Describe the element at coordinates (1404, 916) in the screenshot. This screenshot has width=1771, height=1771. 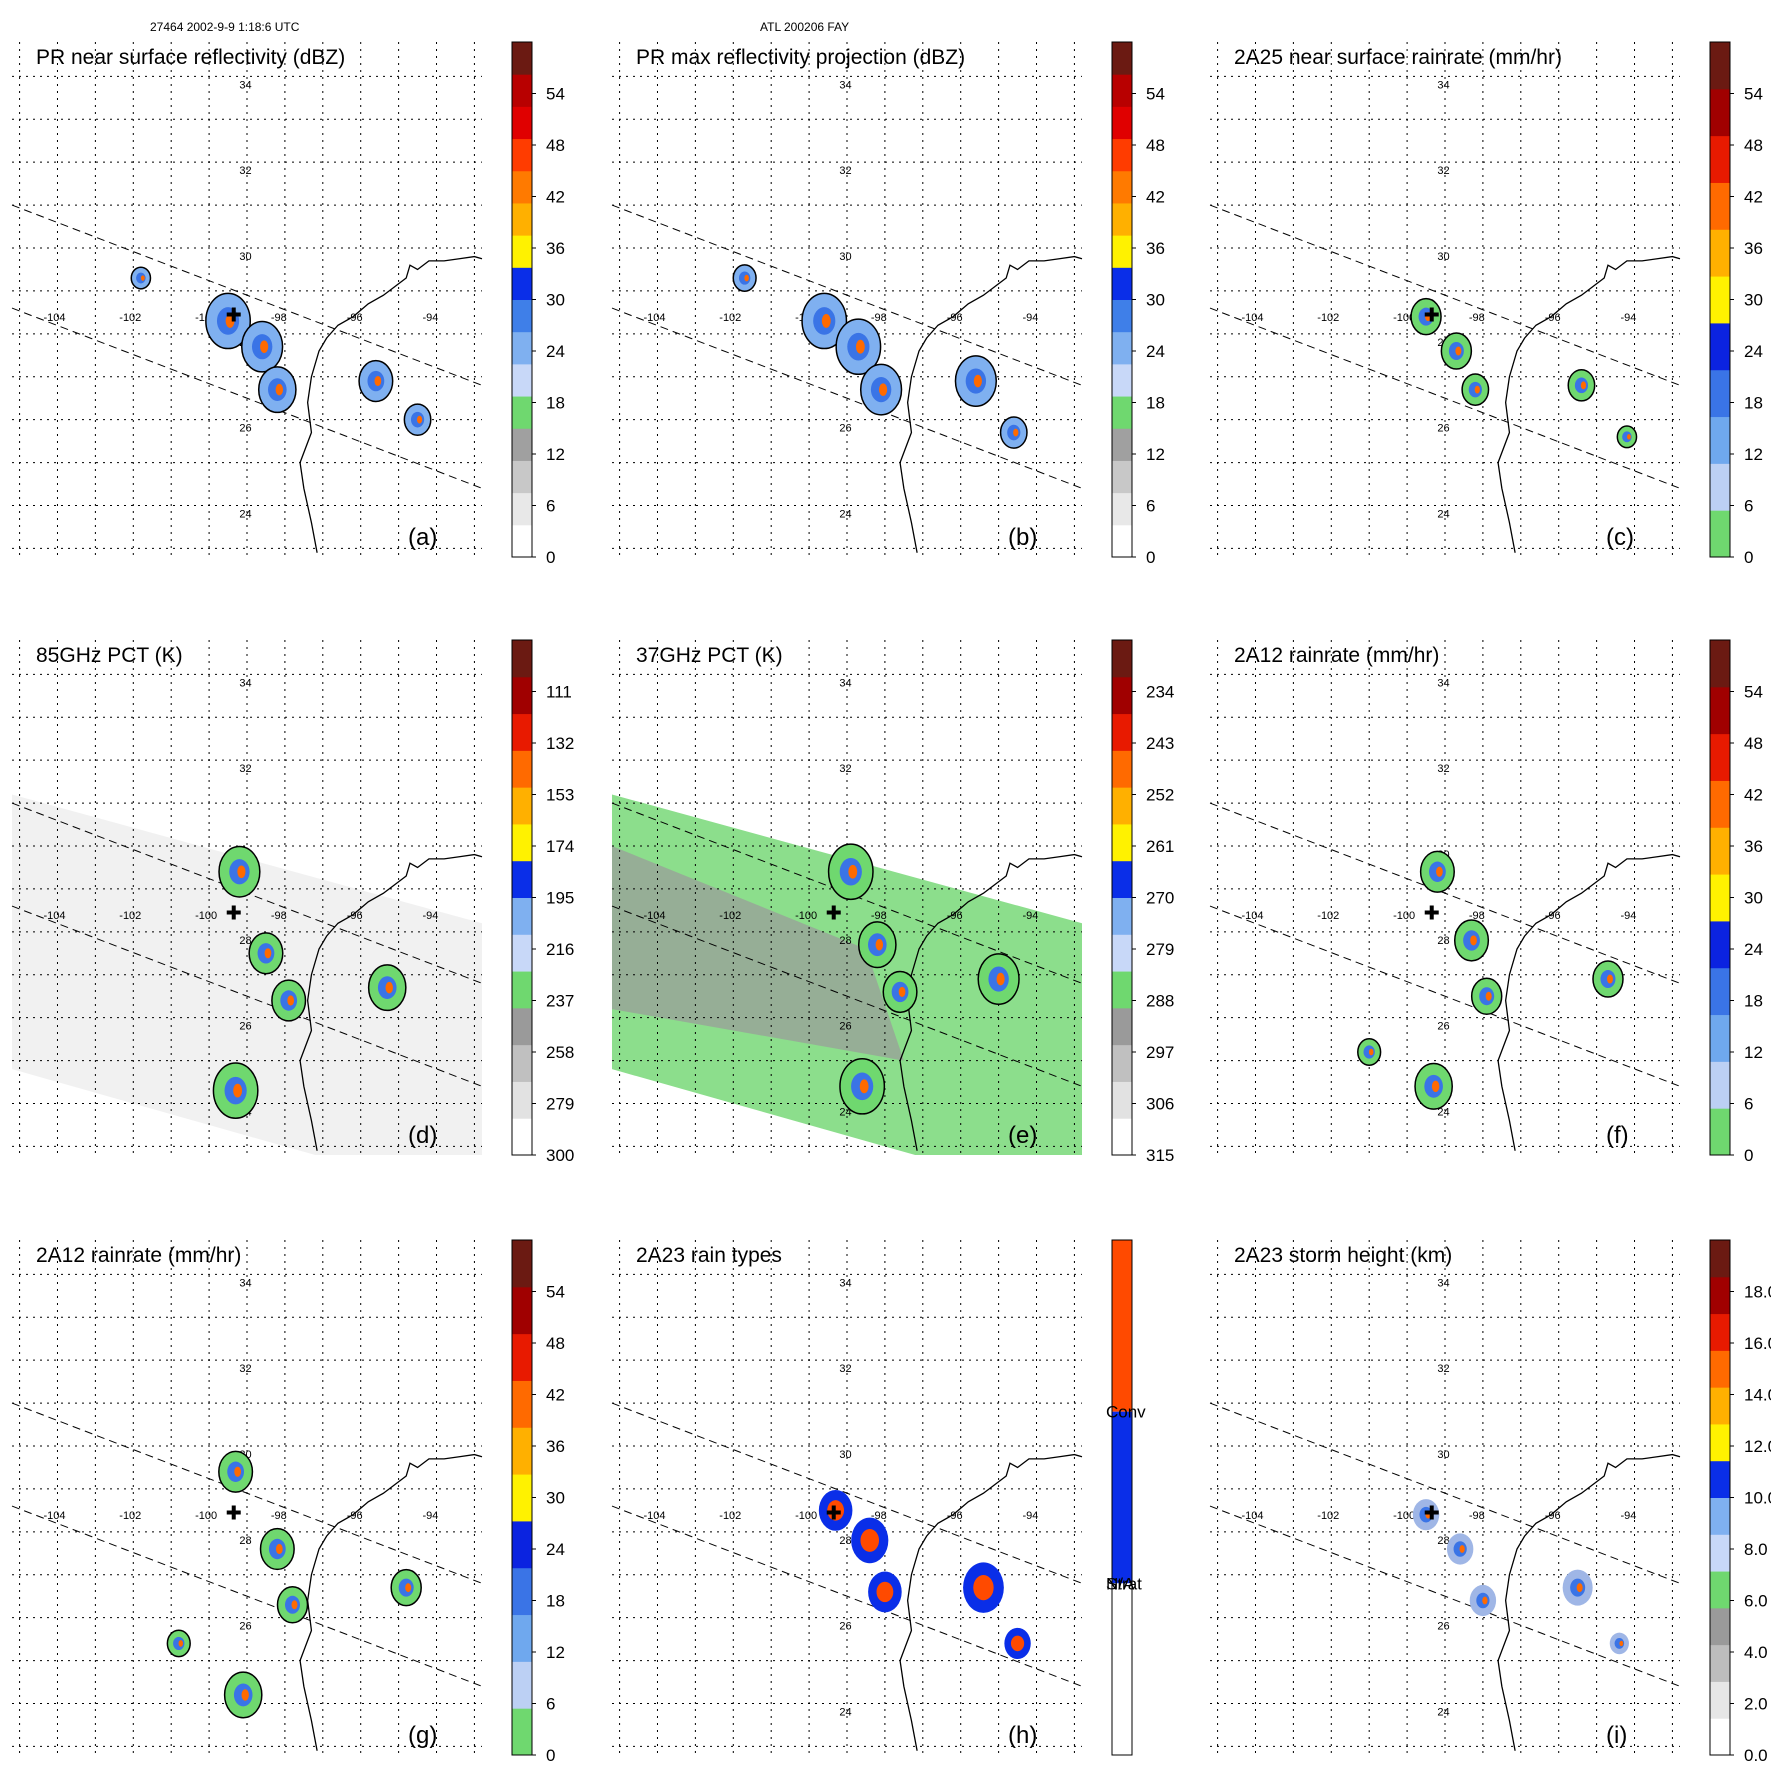
I see `lon-tick-label: -100` at that location.